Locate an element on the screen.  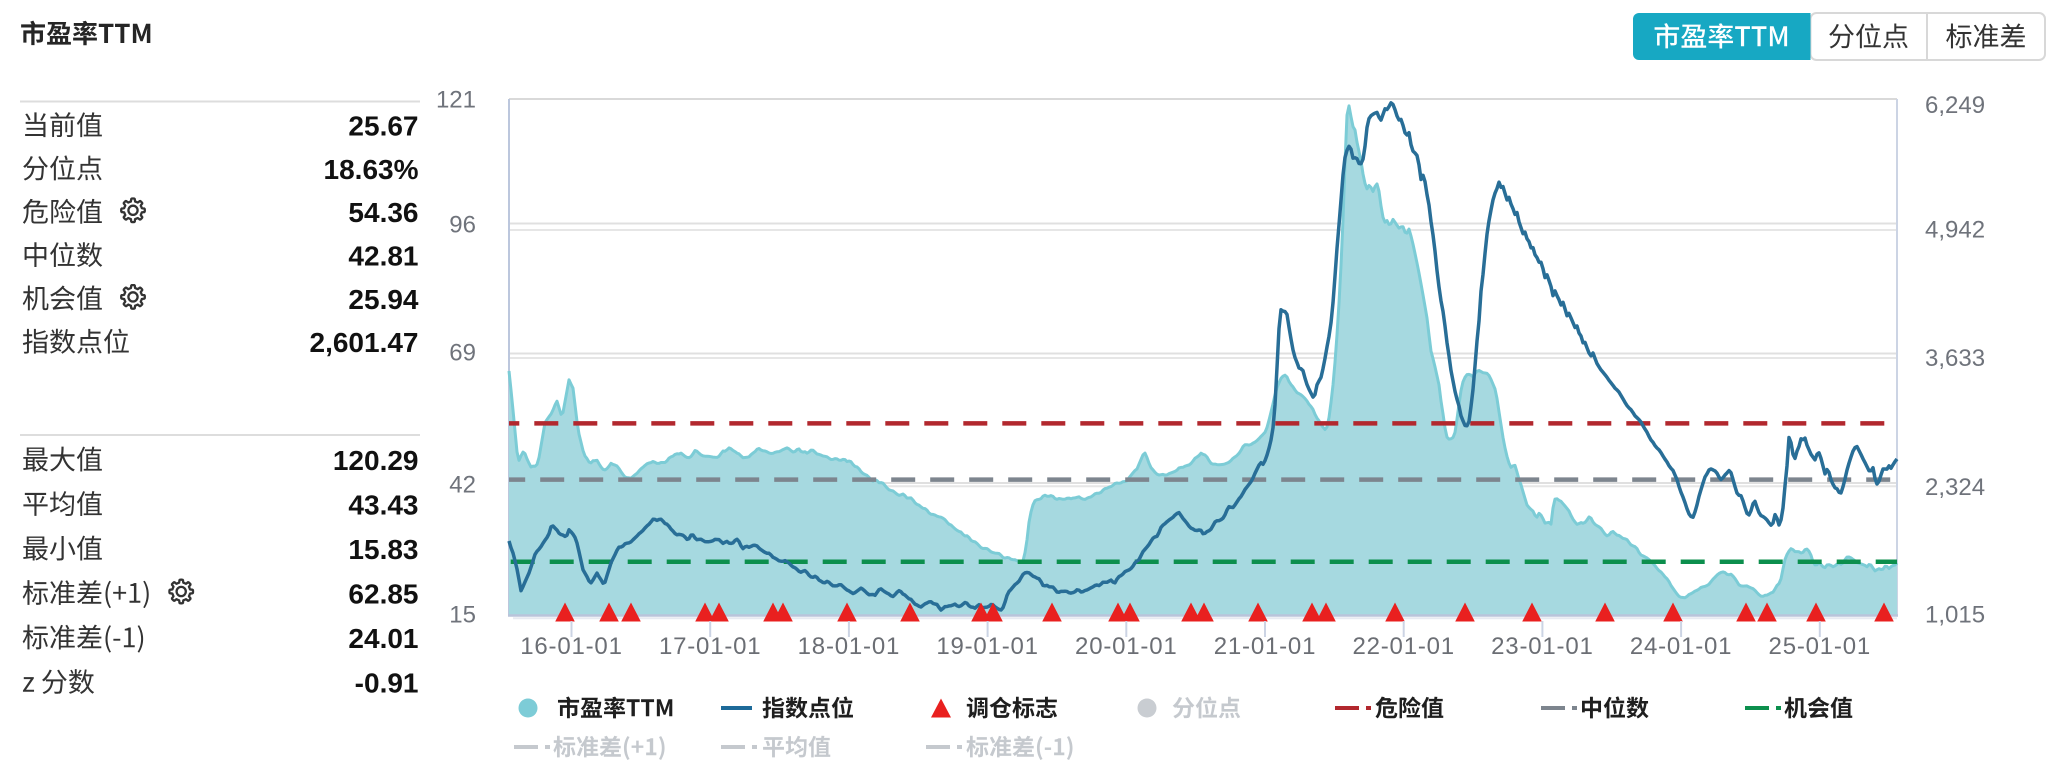
svg-text: 20-01-01 is located at coordinates (1126, 646).